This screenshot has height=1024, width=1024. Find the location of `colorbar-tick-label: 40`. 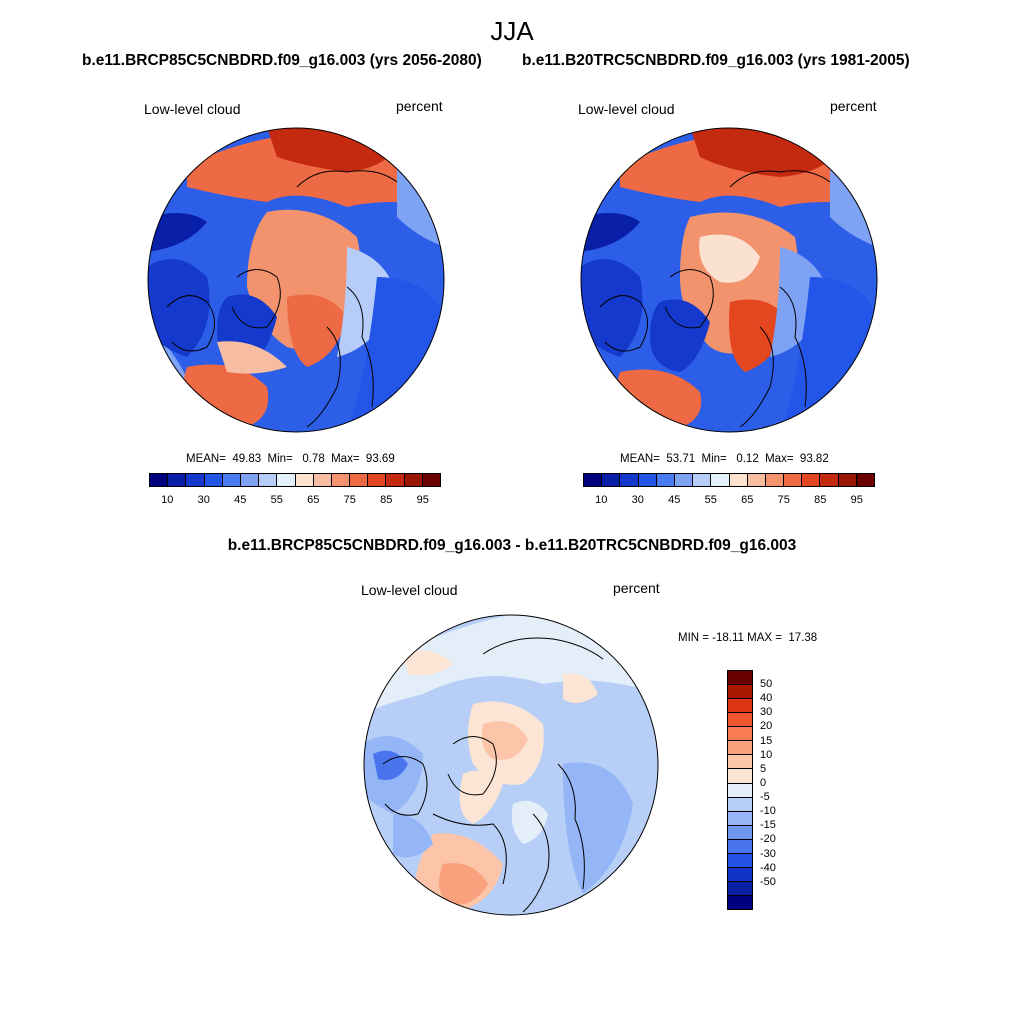

colorbar-tick-label: 40 is located at coordinates (766, 698).